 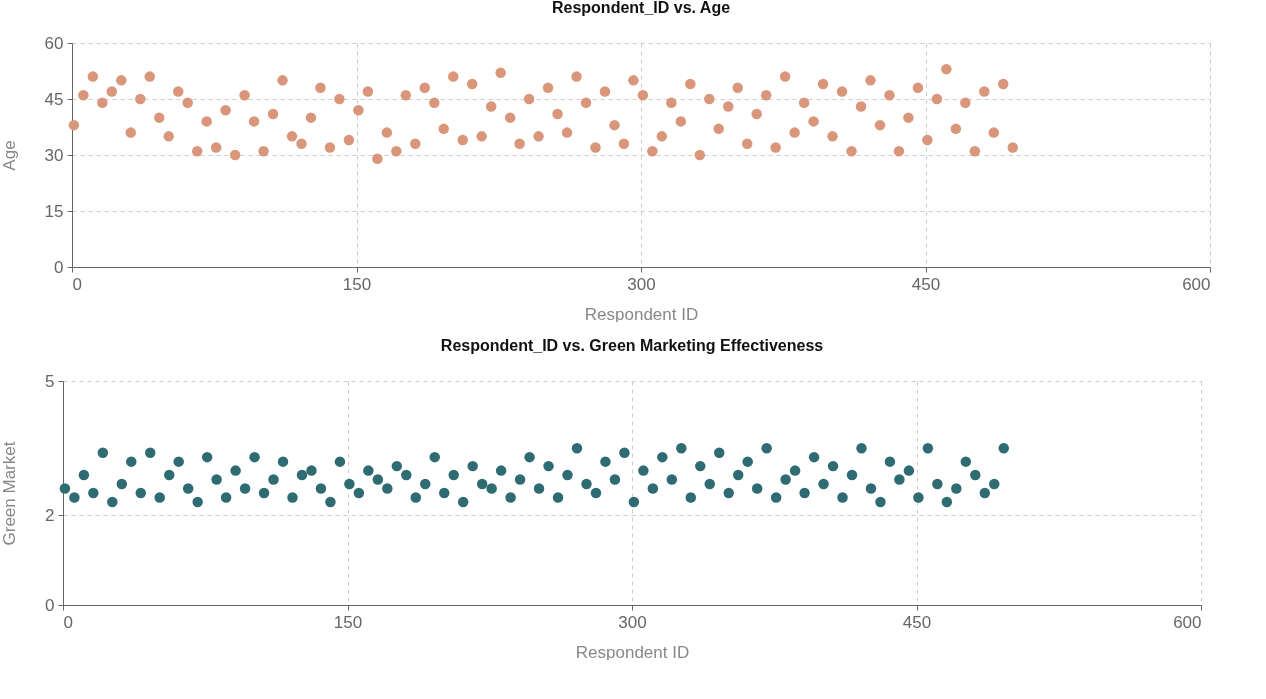 I want to click on y-tick-label: 30, so click(x=54, y=155).